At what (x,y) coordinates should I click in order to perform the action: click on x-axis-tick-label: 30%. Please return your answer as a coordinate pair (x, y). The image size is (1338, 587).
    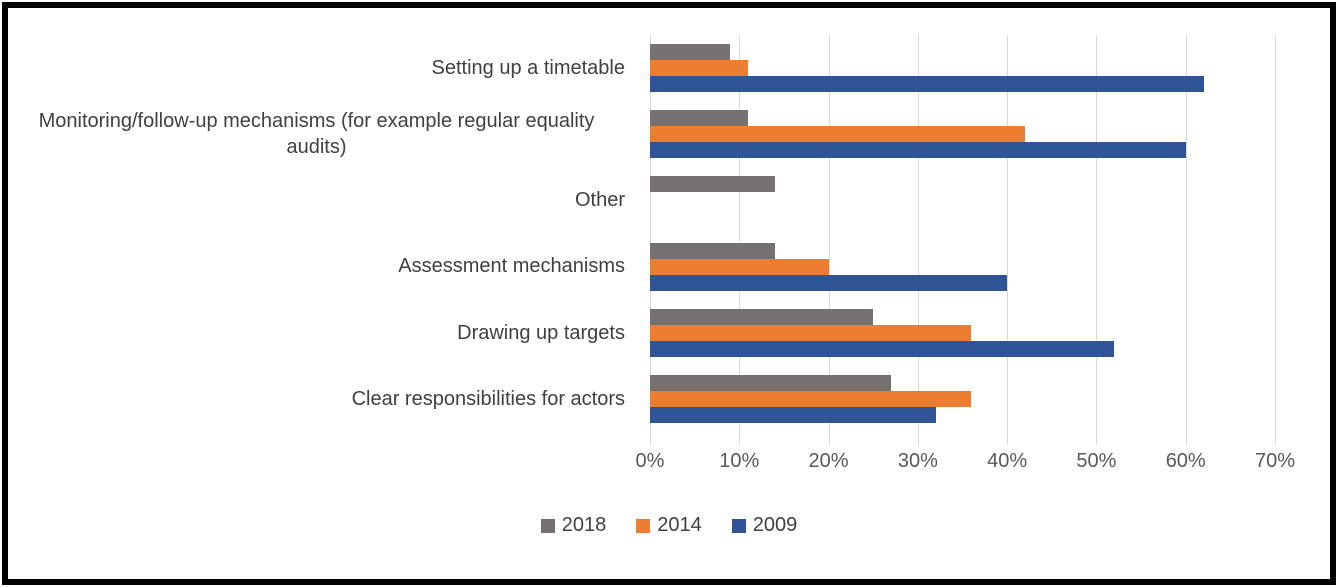
    Looking at the image, I should click on (917, 461).